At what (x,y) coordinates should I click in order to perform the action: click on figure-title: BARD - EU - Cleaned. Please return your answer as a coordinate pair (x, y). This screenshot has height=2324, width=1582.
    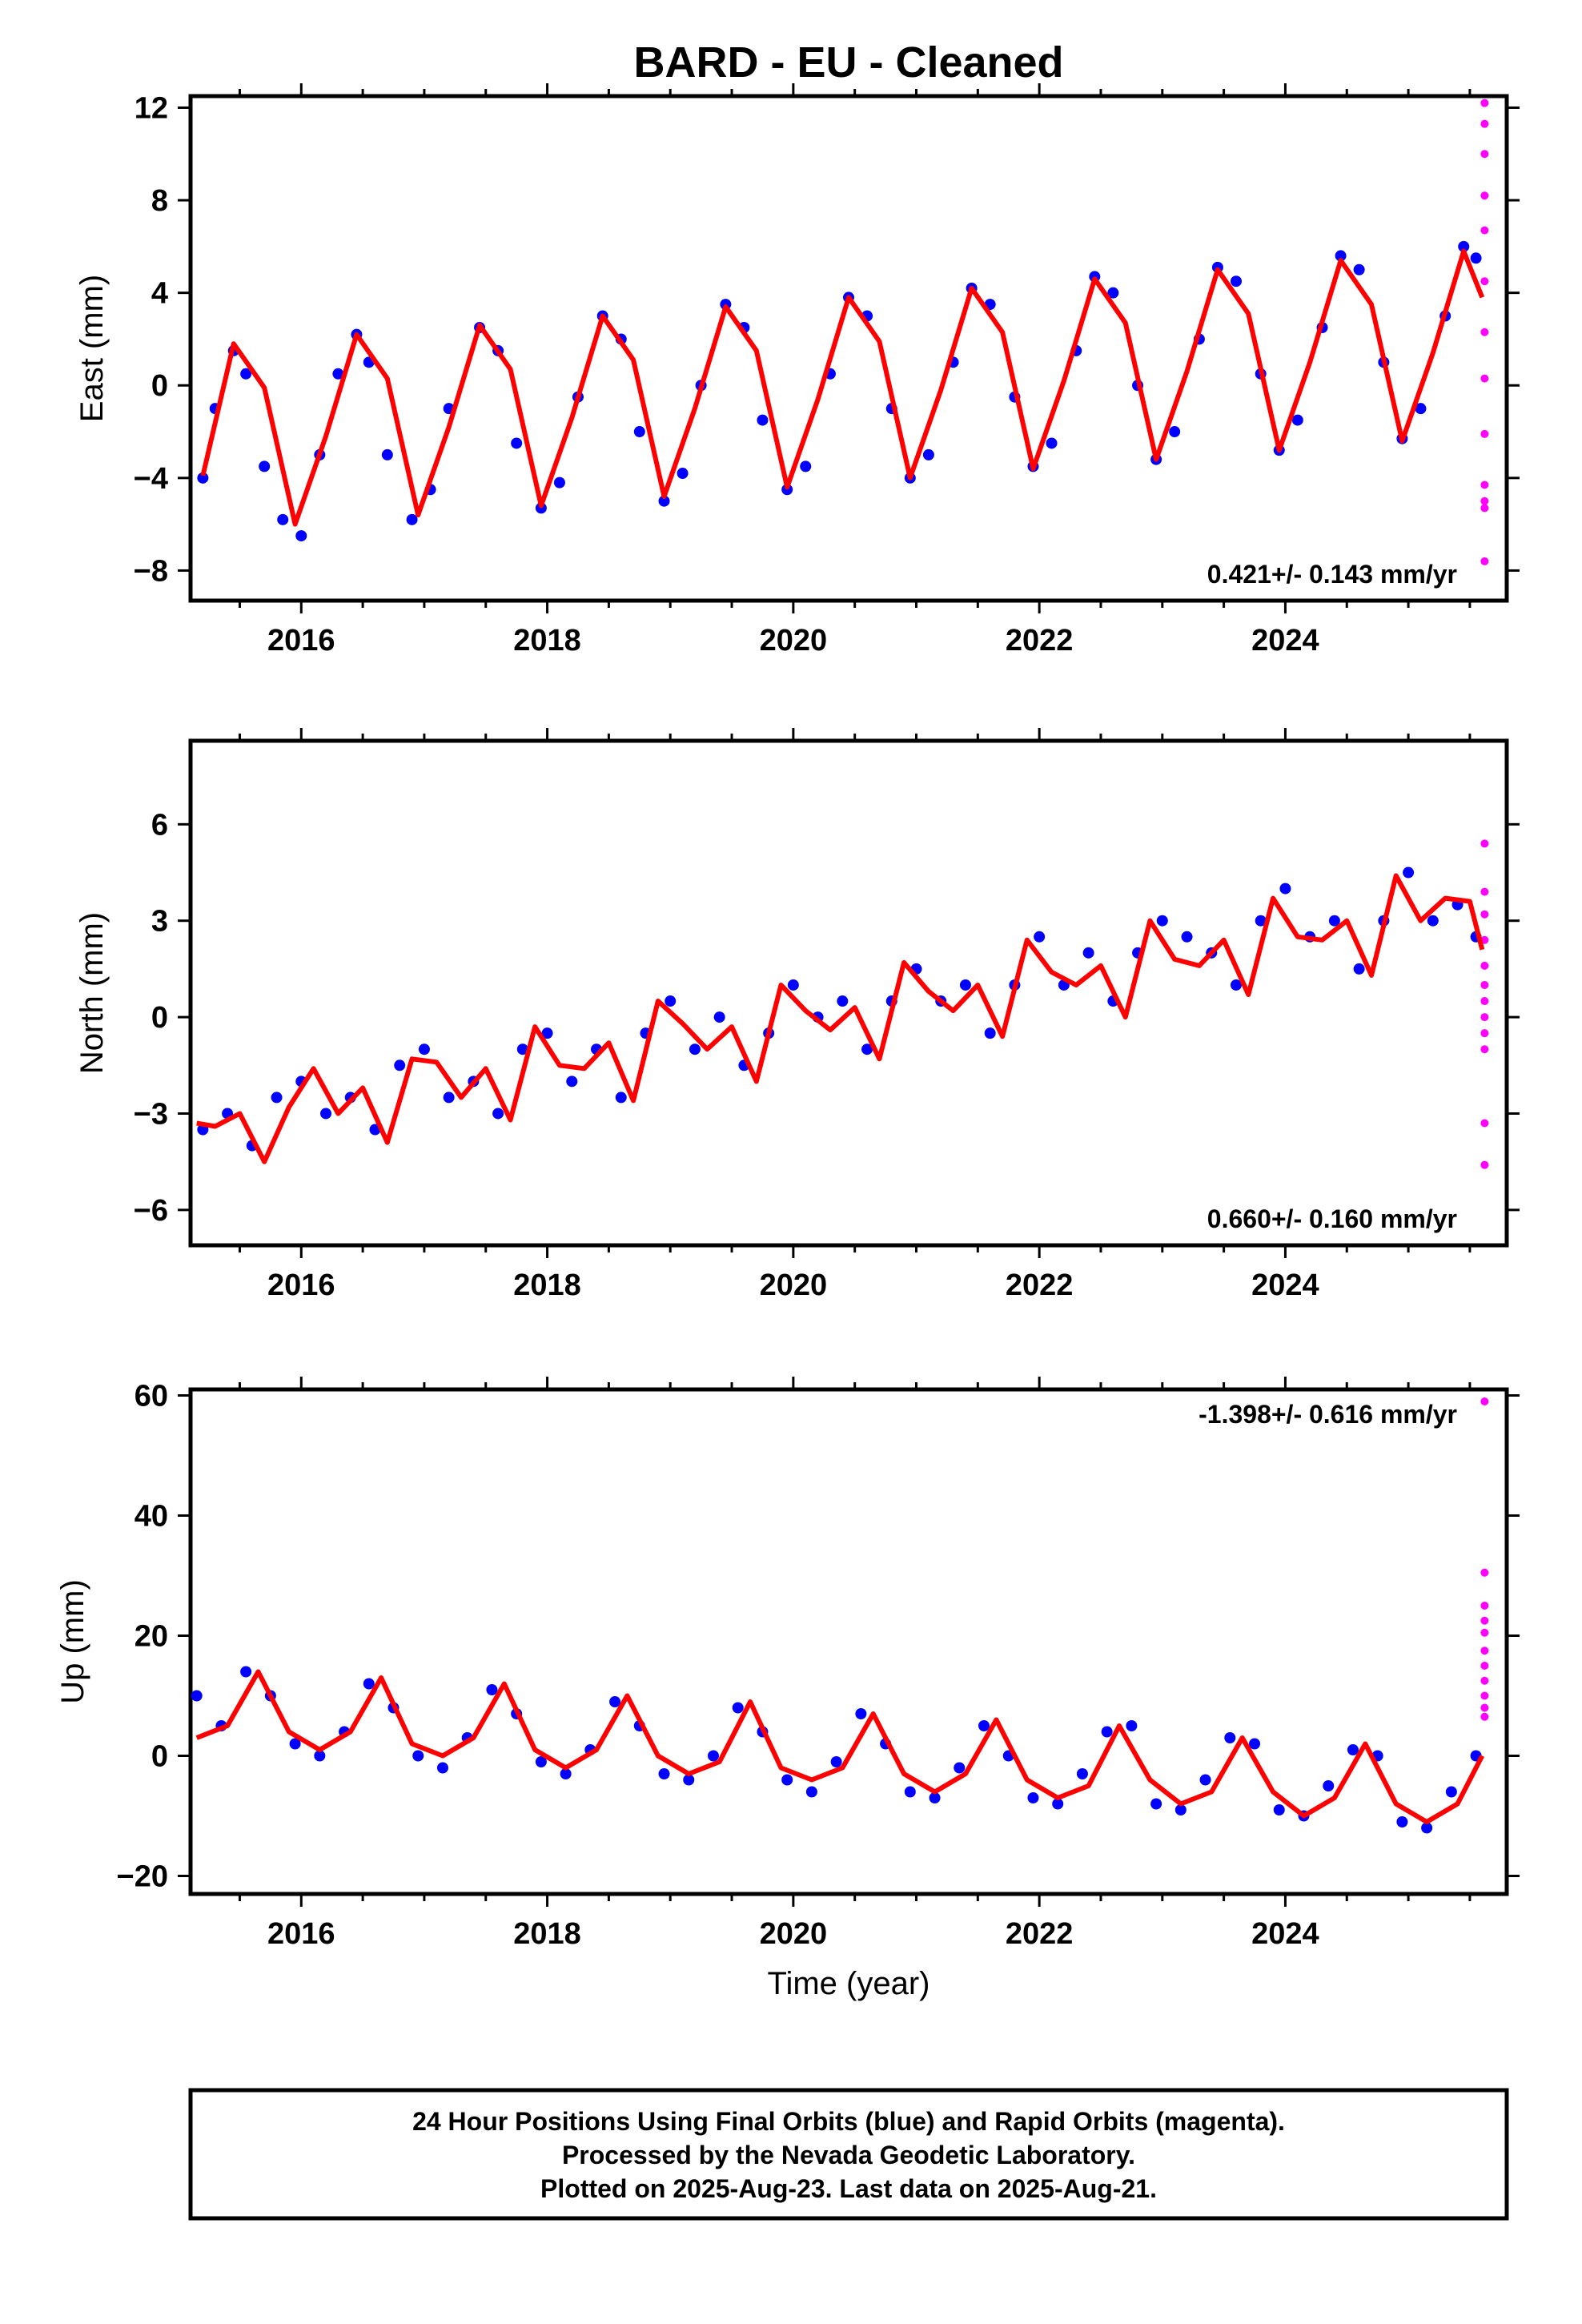
    Looking at the image, I should click on (848, 62).